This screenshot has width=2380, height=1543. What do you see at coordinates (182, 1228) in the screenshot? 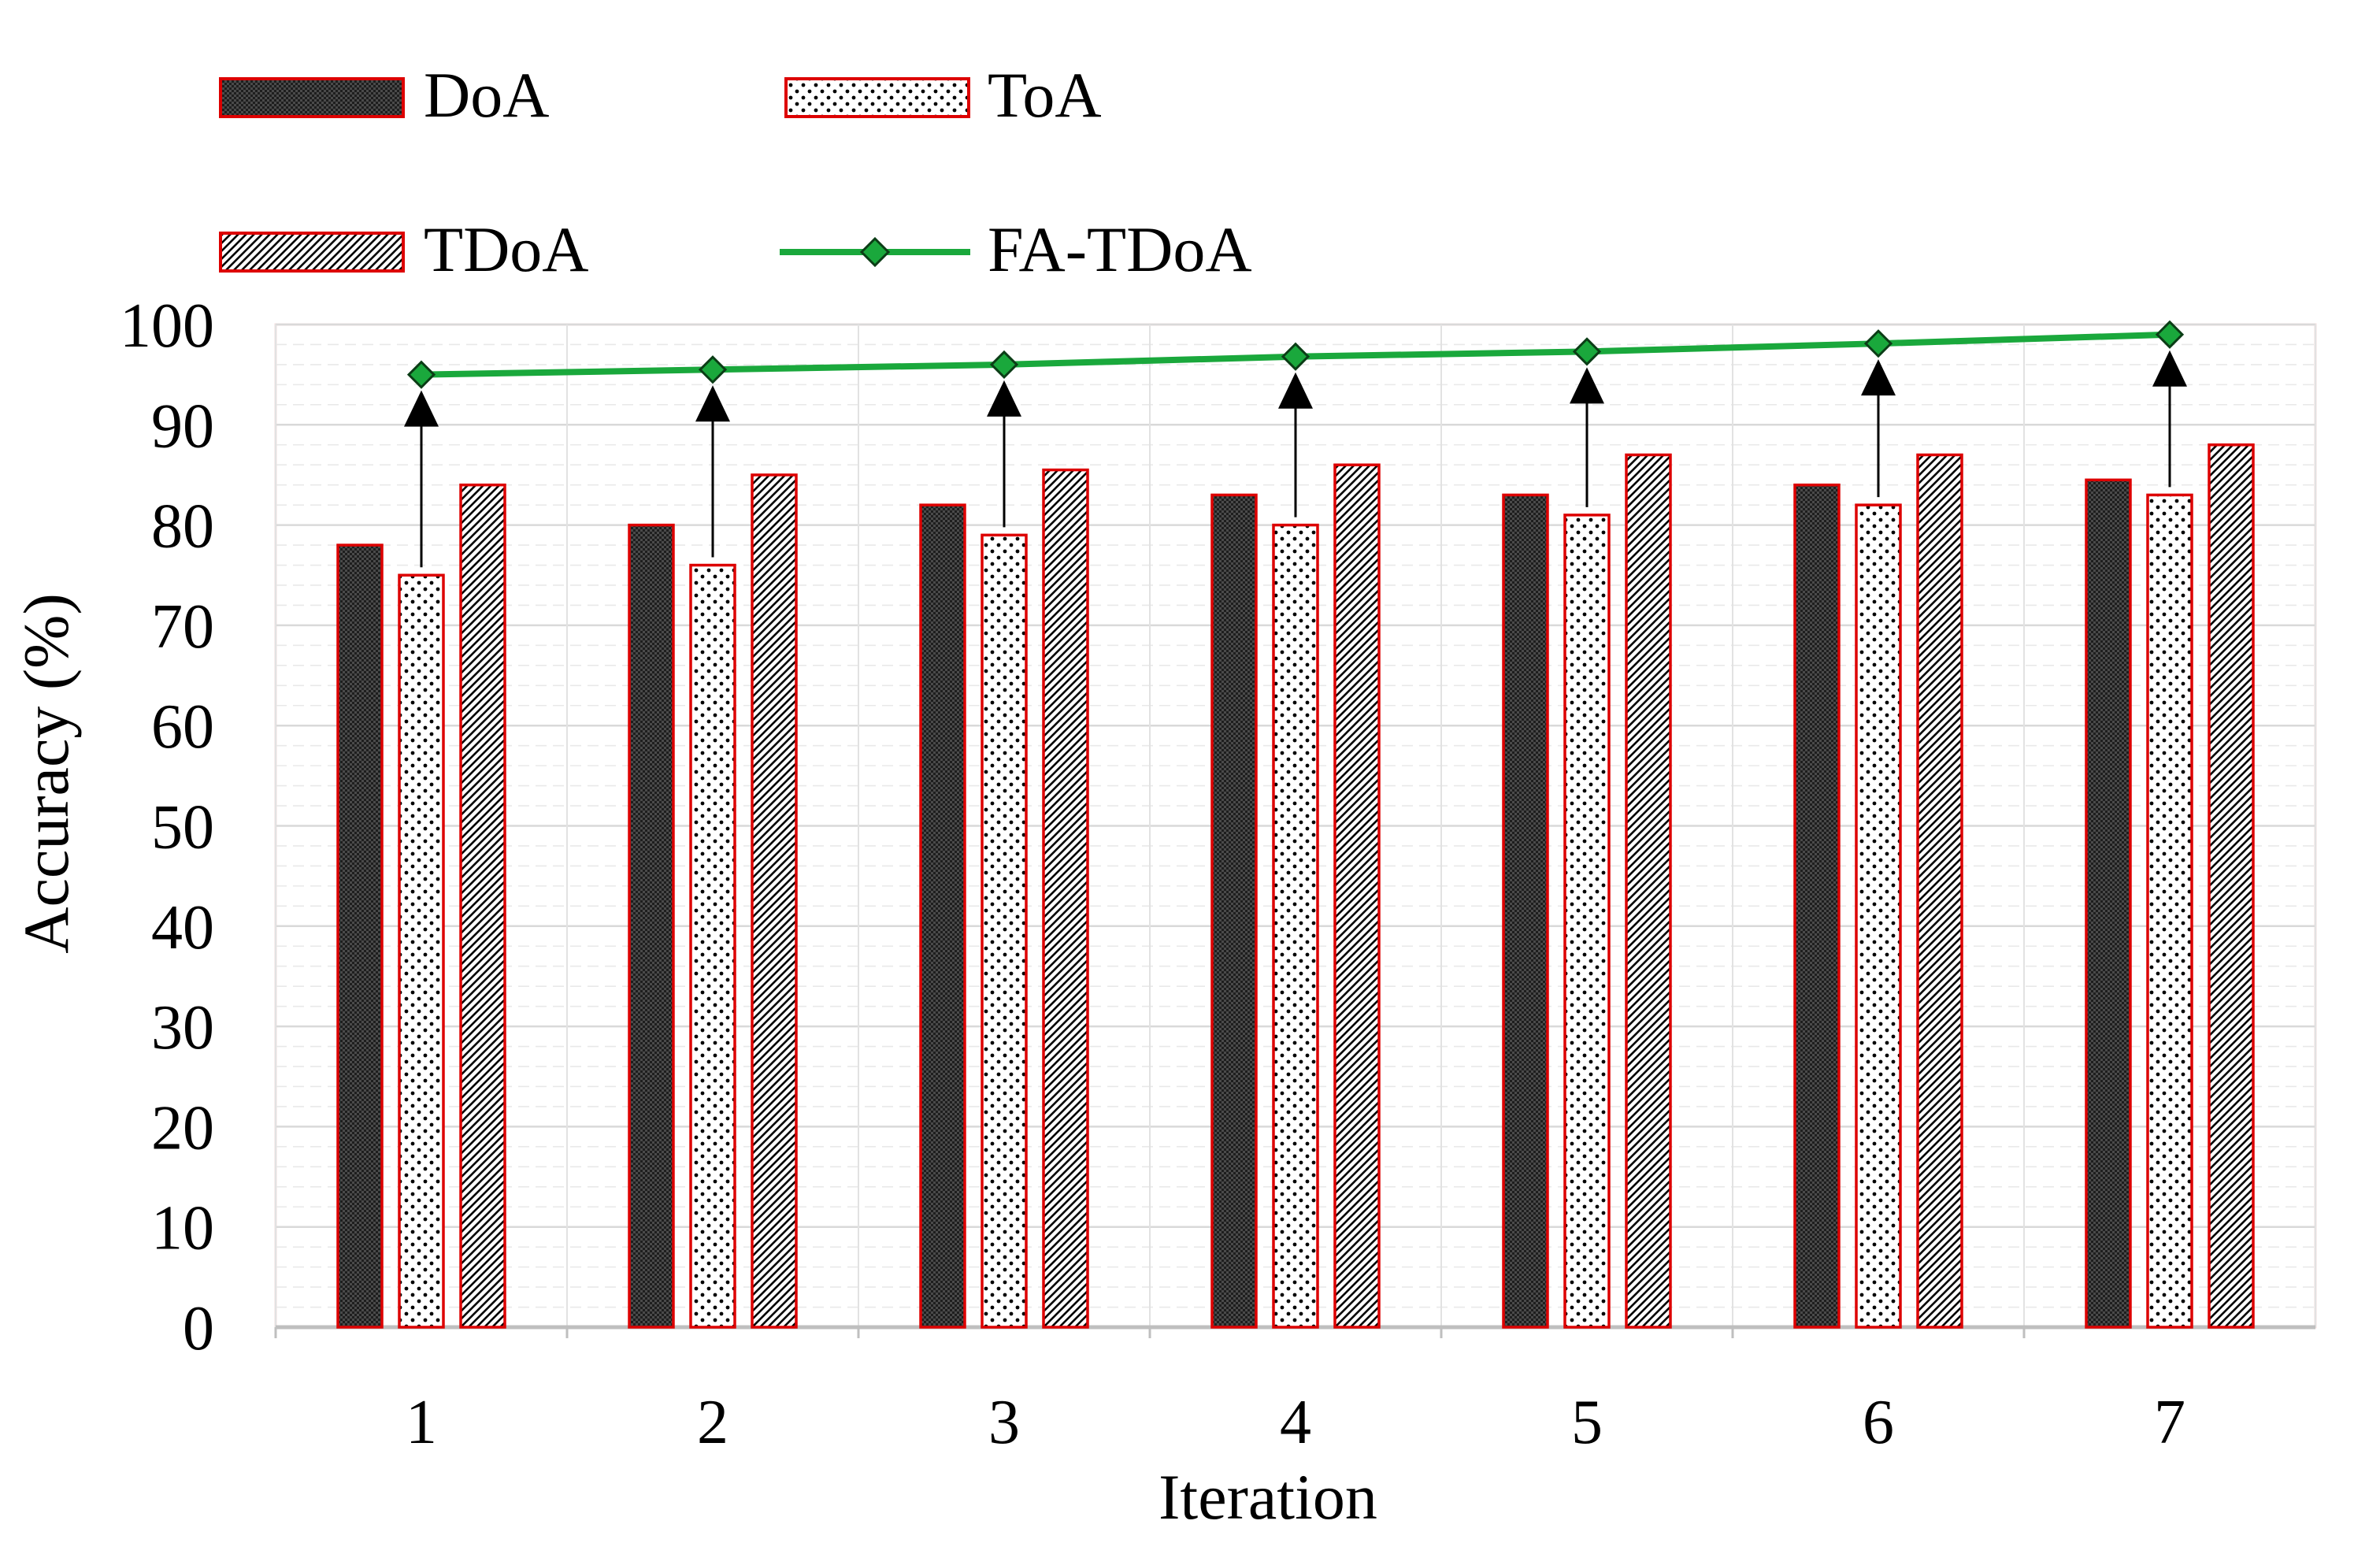
I see `y-tick-label: 10` at bounding box center [182, 1228].